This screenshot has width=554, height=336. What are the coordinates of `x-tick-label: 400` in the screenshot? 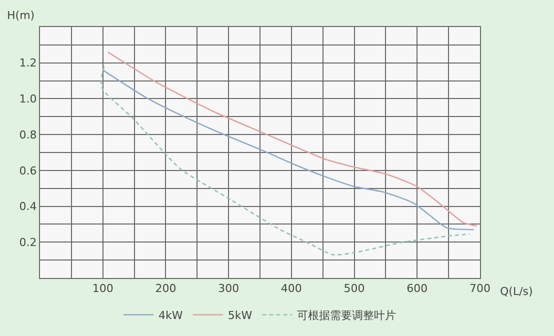 It's located at (291, 289).